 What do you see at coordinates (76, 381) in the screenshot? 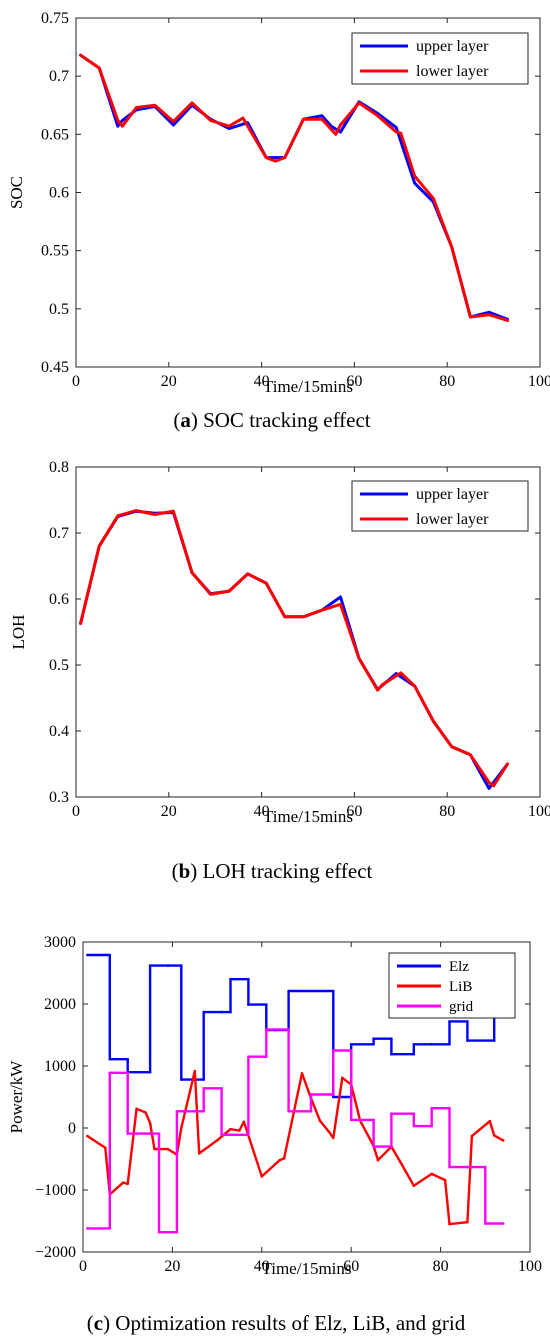
I see `x-tick-label: 0` at bounding box center [76, 381].